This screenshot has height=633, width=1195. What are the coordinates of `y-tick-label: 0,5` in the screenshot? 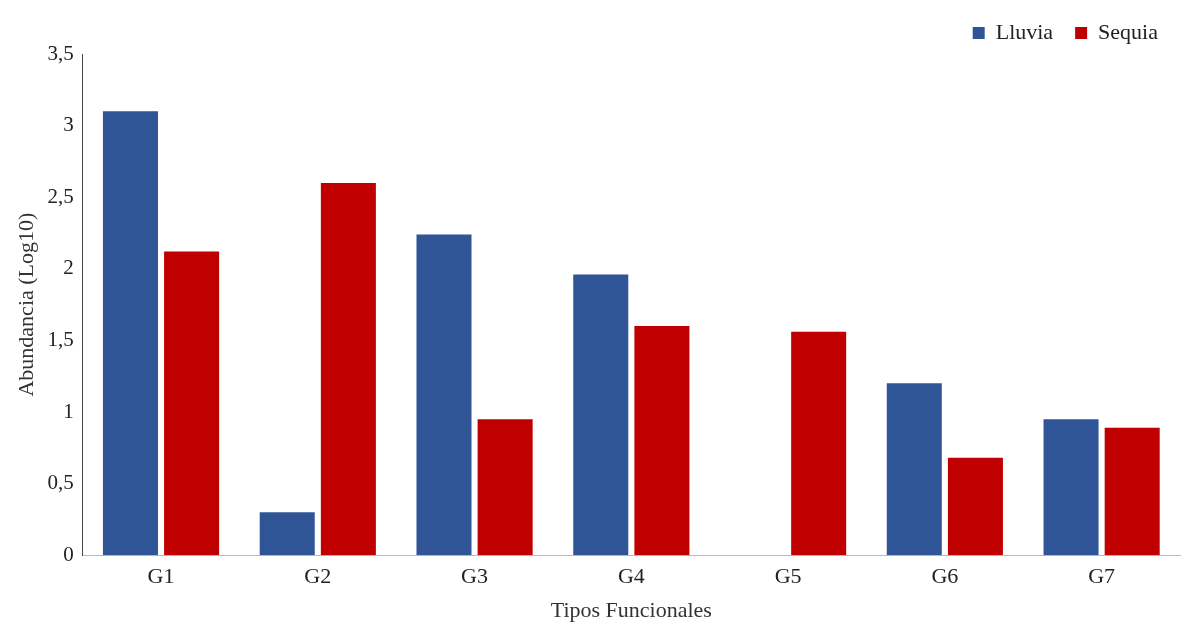 It's located at (60, 482).